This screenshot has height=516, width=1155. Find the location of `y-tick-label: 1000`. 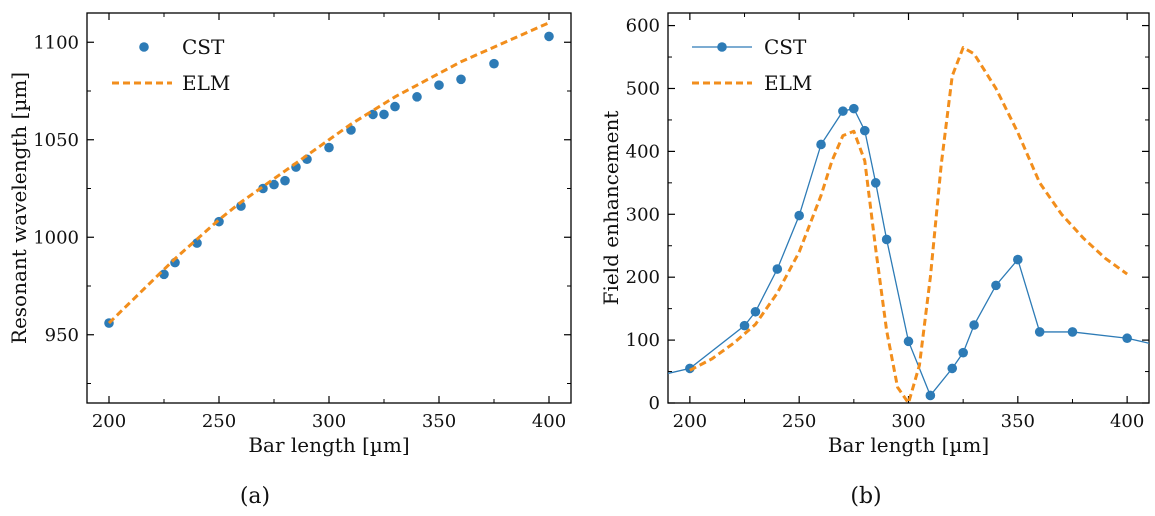

y-tick-label: 1000 is located at coordinates (56, 237).